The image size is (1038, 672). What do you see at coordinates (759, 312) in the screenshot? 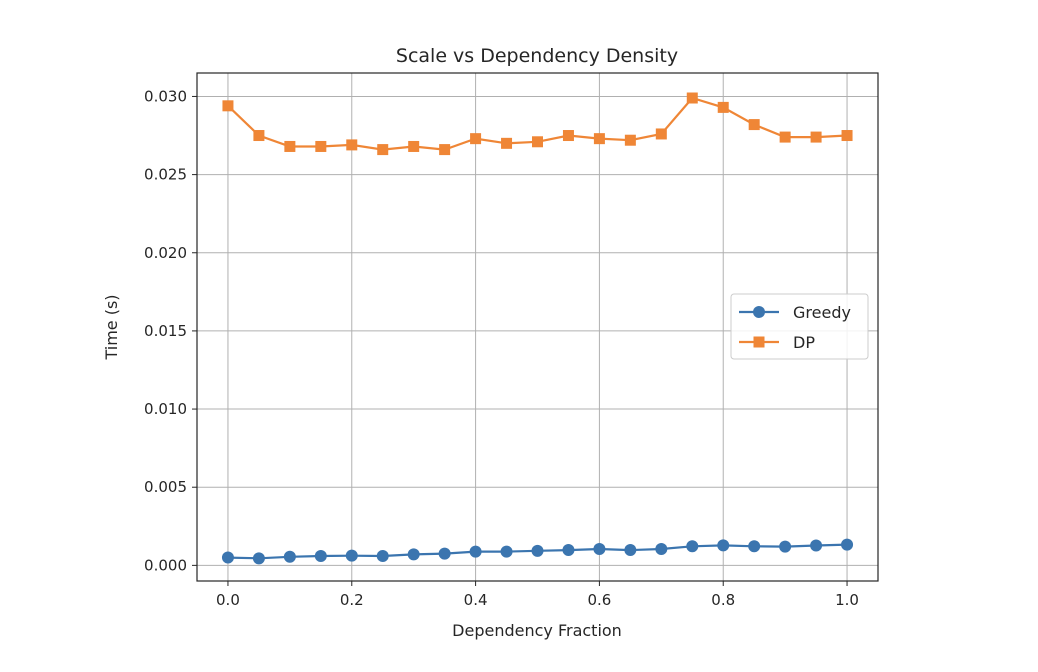
I see `legend-marker-greedy` at bounding box center [759, 312].